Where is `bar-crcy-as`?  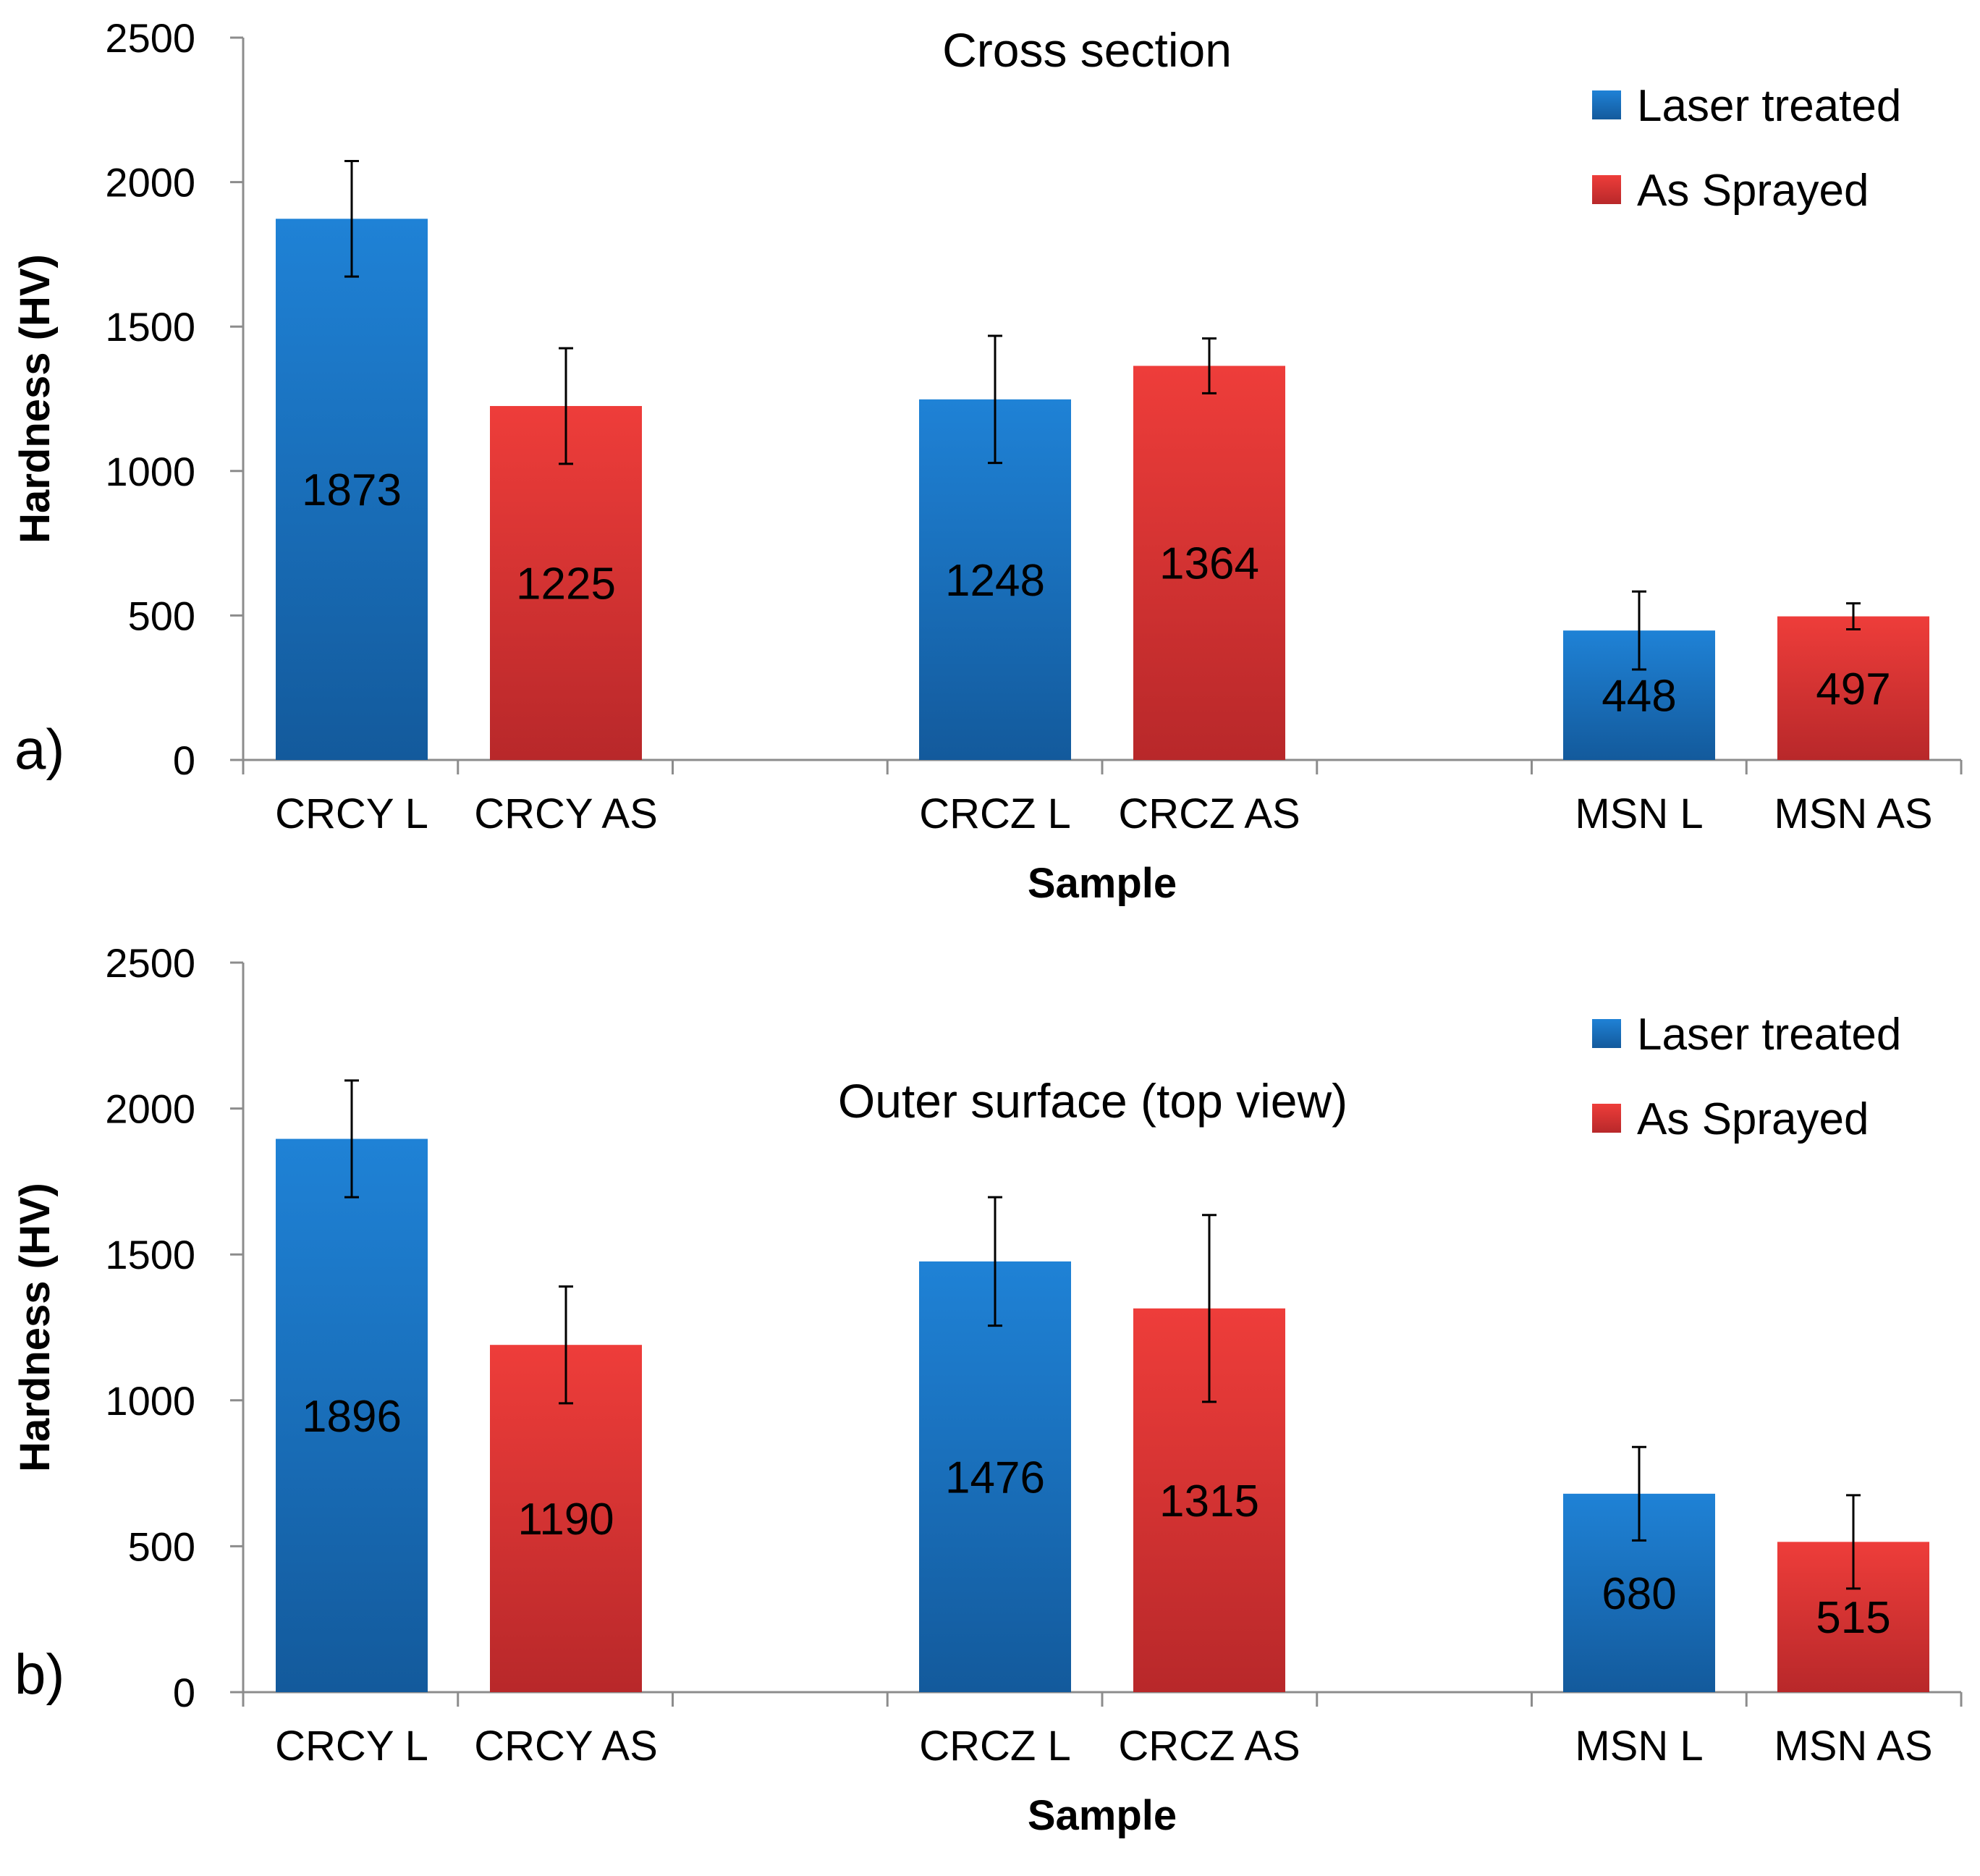 bar-crcy-as is located at coordinates (566, 582).